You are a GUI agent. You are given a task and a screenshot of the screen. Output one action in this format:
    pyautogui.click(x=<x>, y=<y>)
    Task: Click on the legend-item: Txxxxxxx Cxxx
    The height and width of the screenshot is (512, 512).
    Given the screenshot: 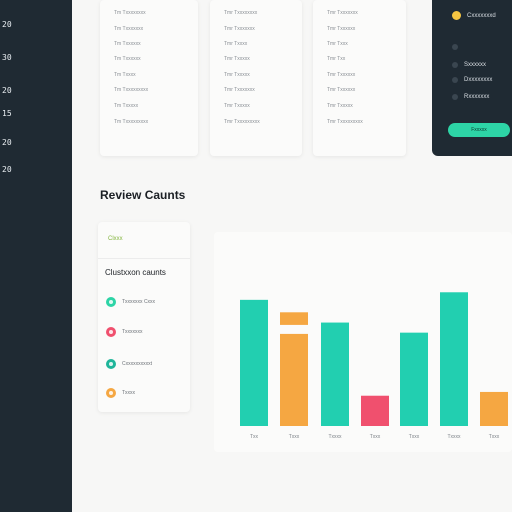 What is the action you would take?
    pyautogui.click(x=130, y=302)
    